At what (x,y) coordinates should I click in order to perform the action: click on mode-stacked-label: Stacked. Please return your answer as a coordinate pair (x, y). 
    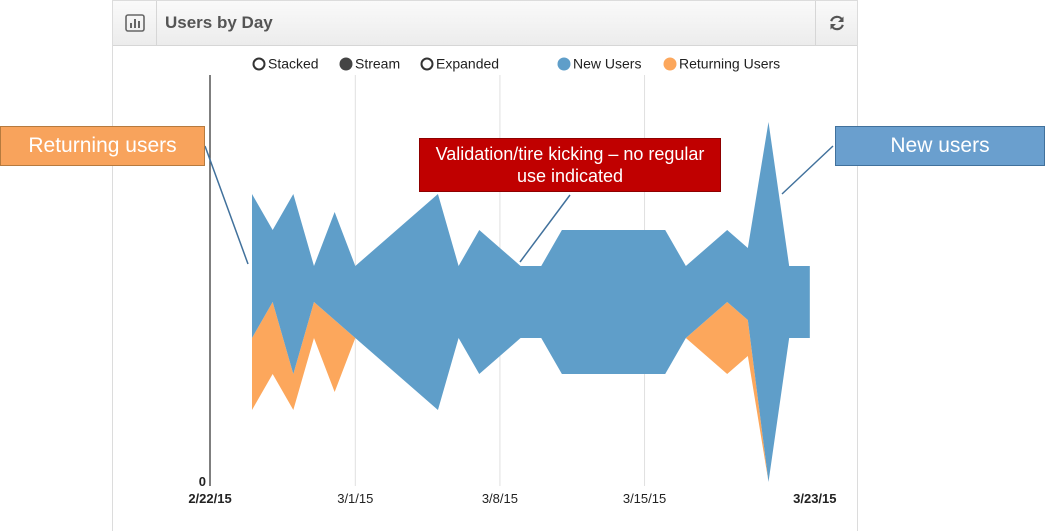
    Looking at the image, I should click on (293, 64).